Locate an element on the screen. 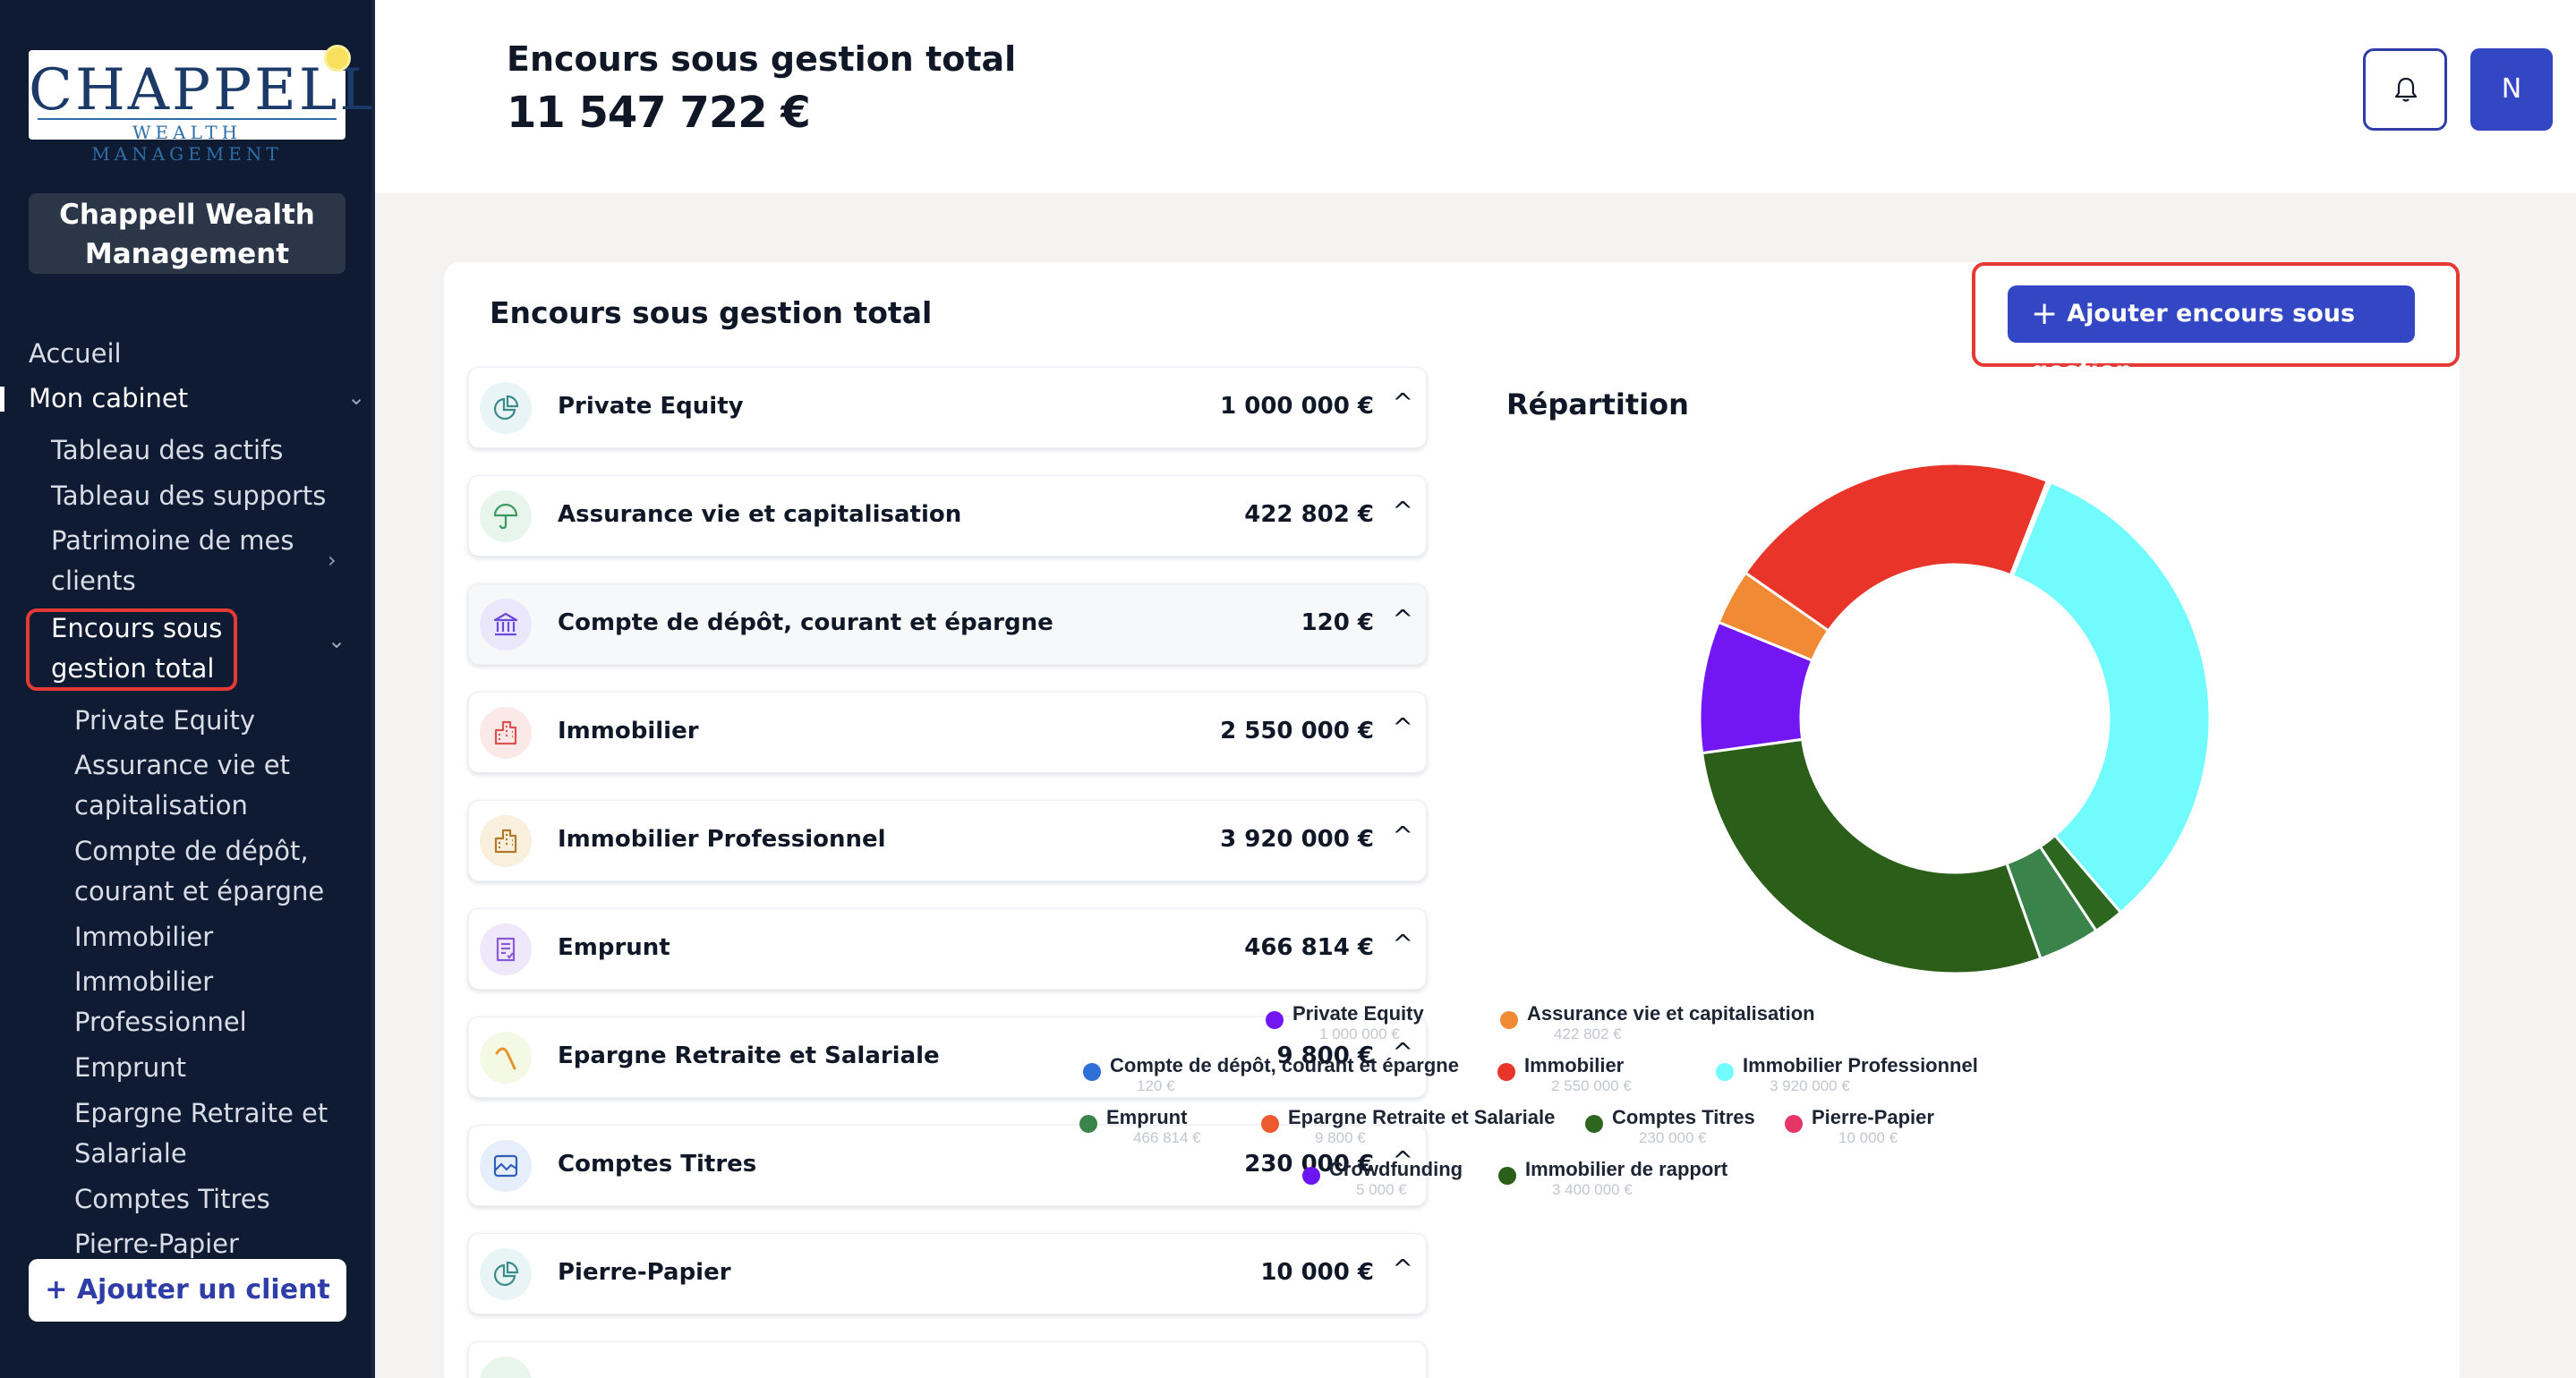 This screenshot has height=1378, width=2576. row-label: Assurance vie et capitalisation is located at coordinates (760, 515).